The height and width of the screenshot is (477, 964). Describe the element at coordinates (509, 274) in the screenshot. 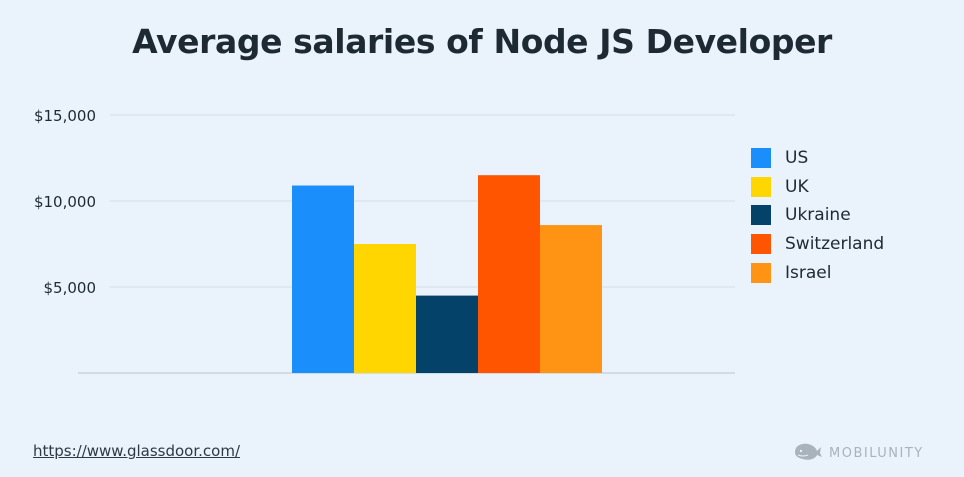

I see `bar-switzerland` at that location.